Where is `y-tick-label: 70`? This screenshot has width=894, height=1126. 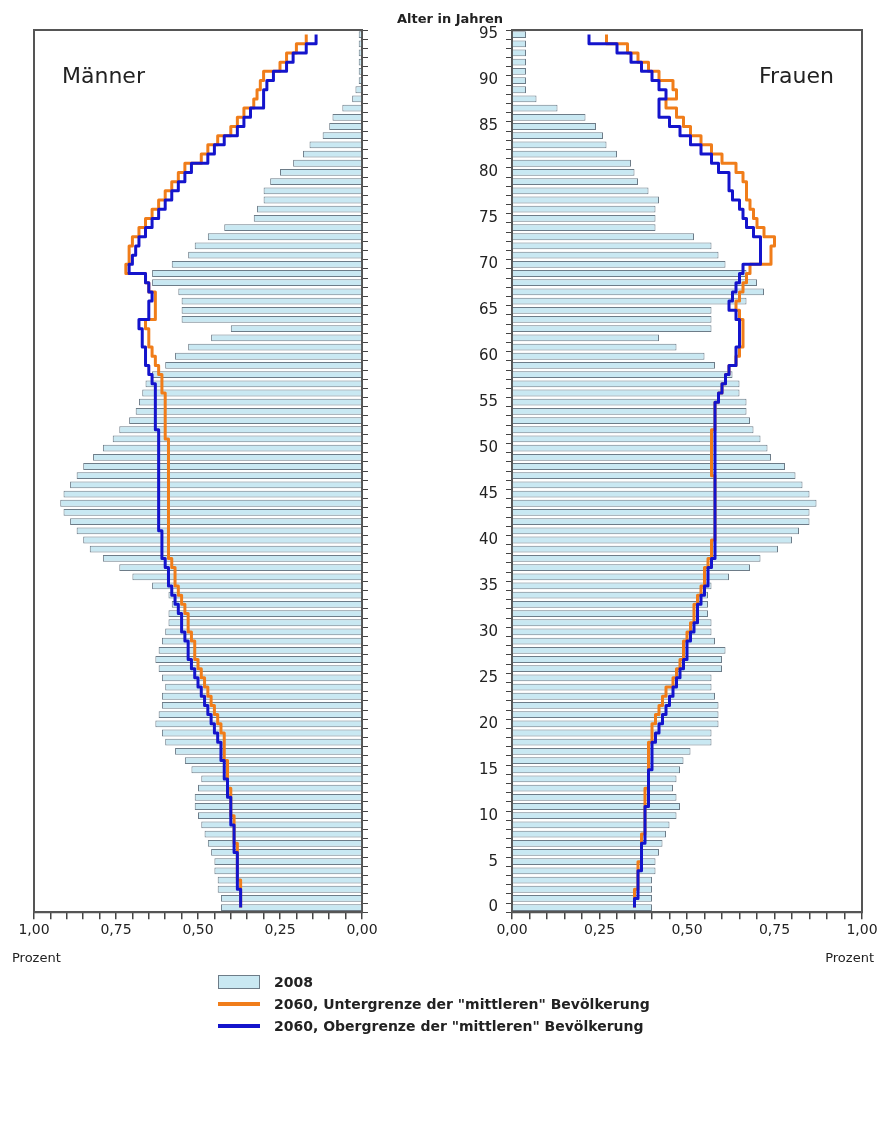
y-tick-label: 70 is located at coordinates (488, 263).